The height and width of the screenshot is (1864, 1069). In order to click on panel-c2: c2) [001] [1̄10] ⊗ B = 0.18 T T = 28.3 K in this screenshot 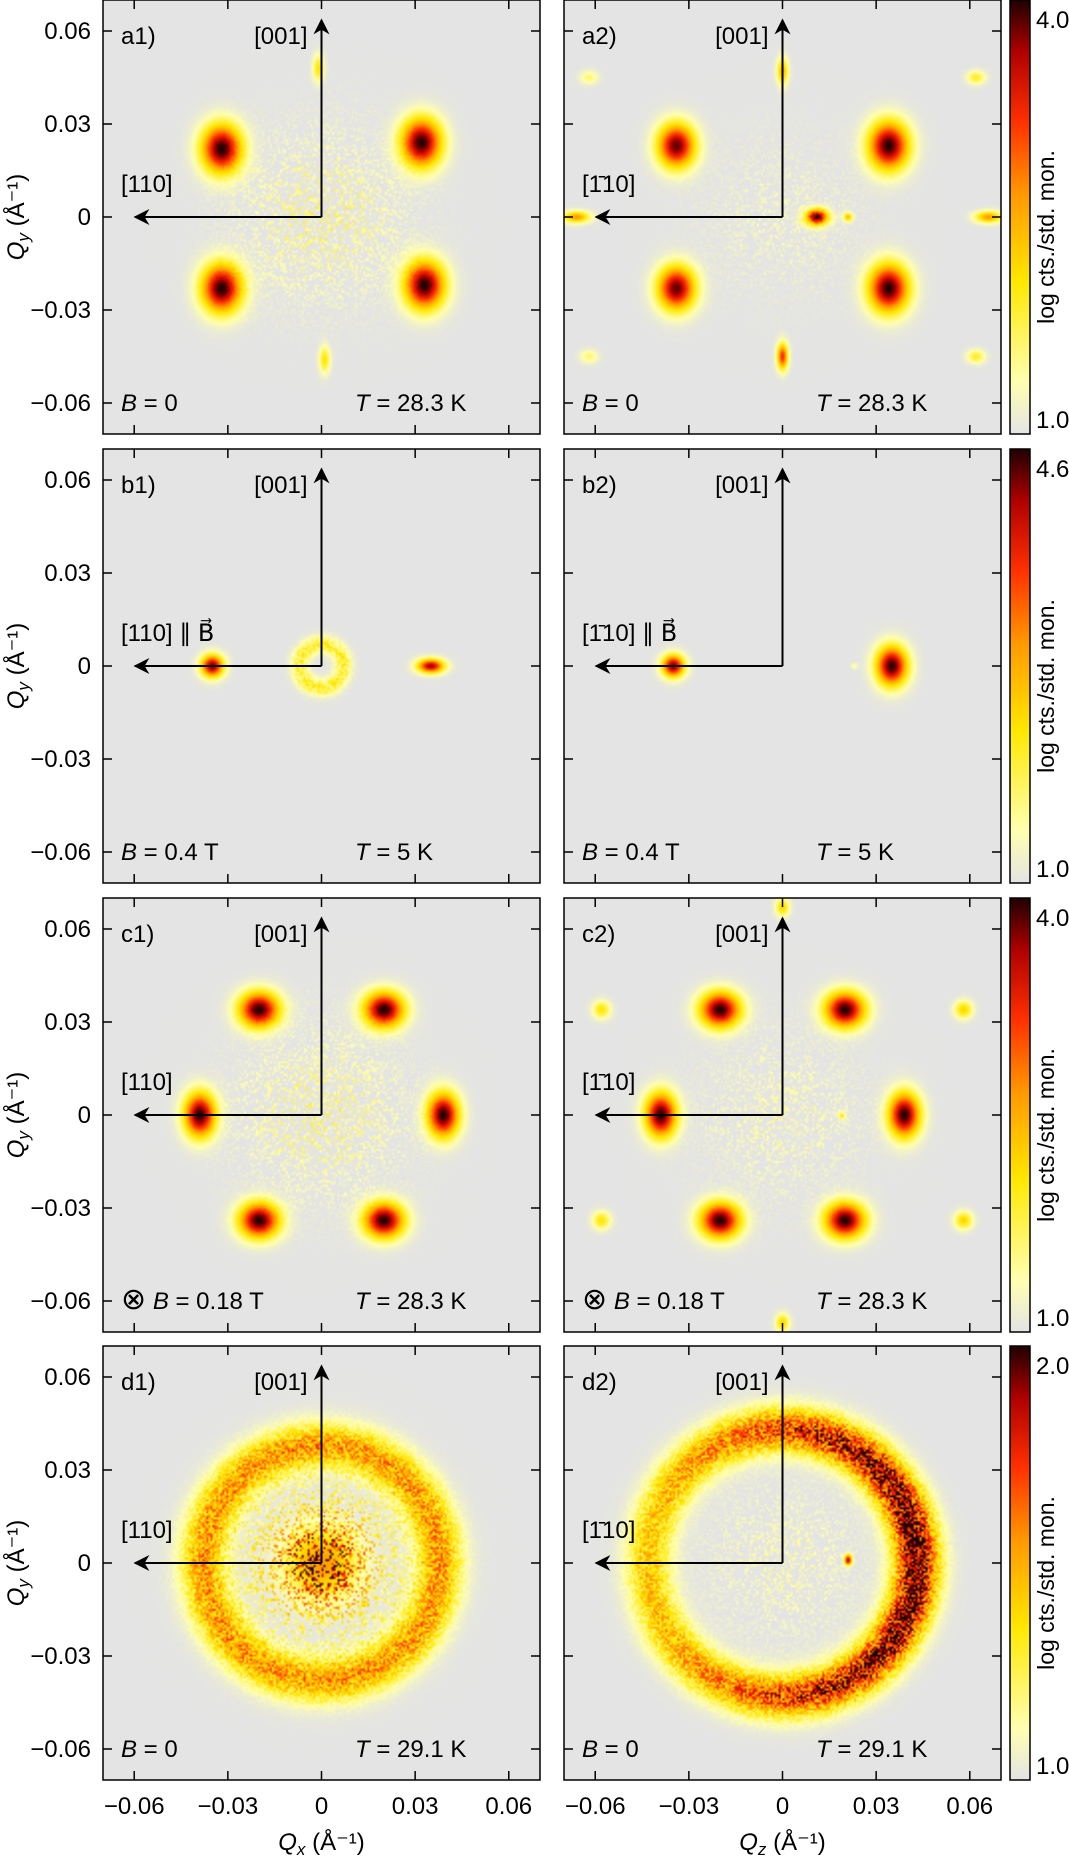, I will do `click(782, 1115)`.